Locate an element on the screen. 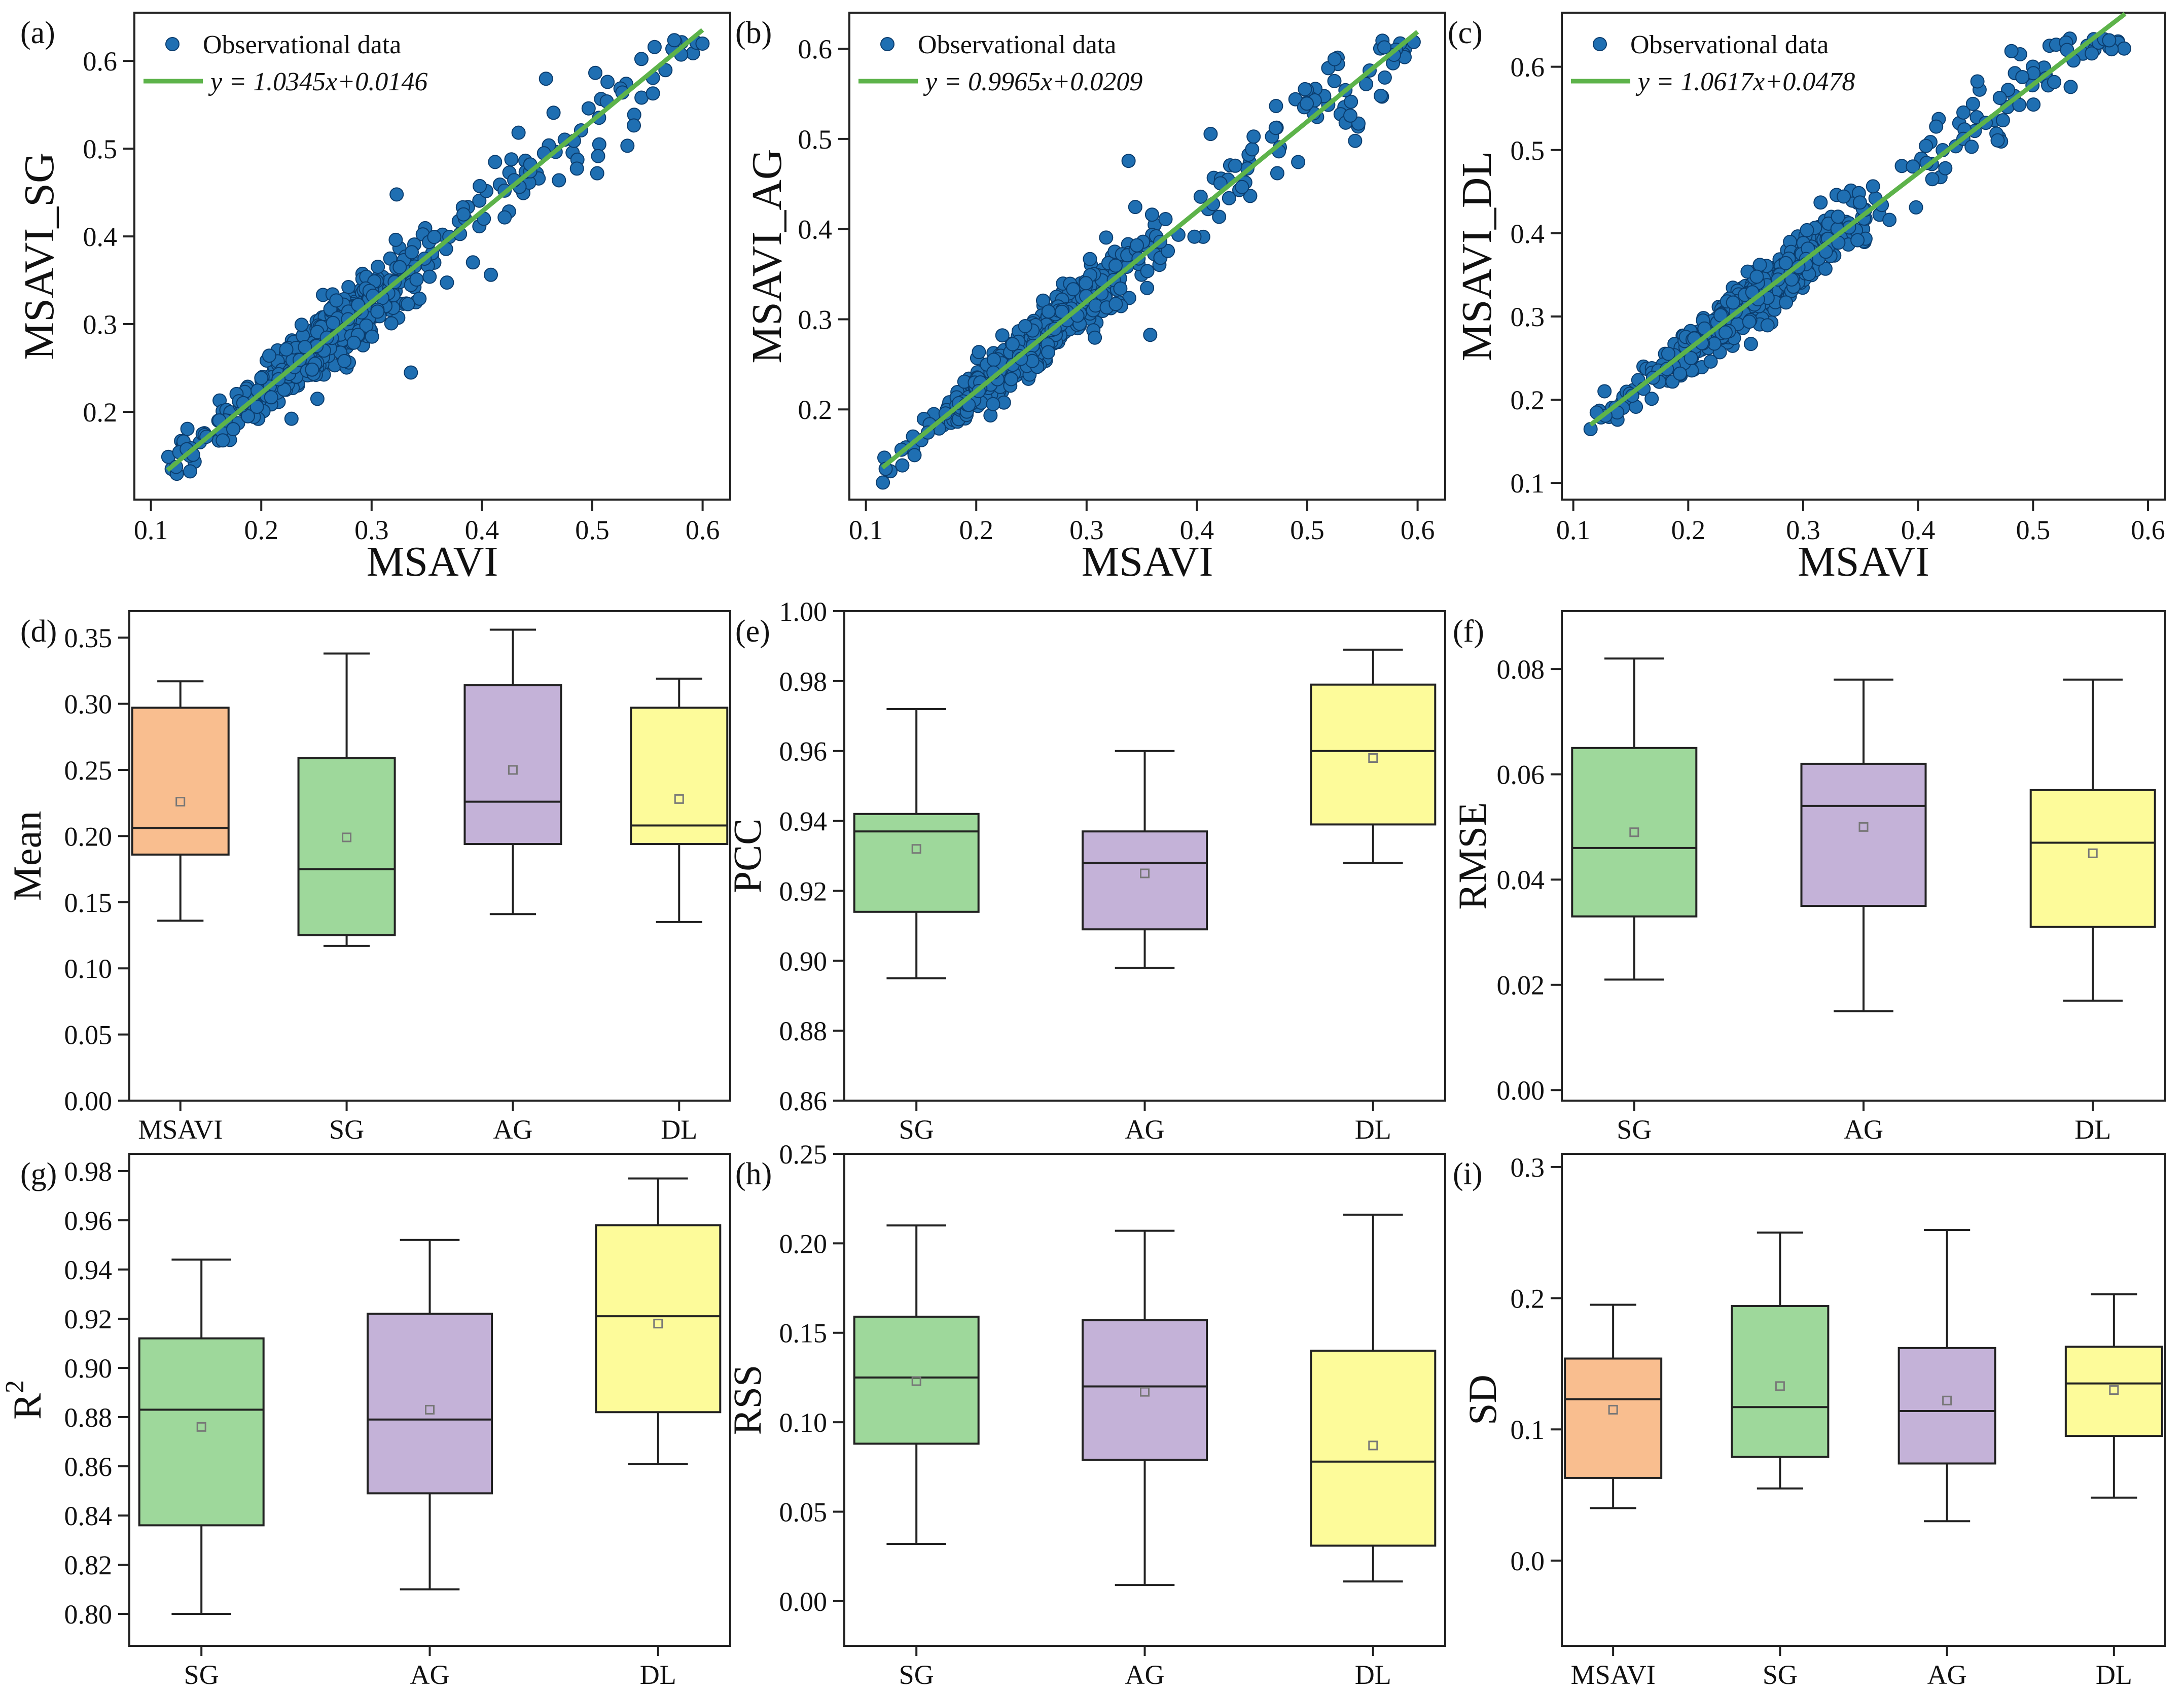 This screenshot has height=1691, width=2184. panel-label: (e) is located at coordinates (752, 631).